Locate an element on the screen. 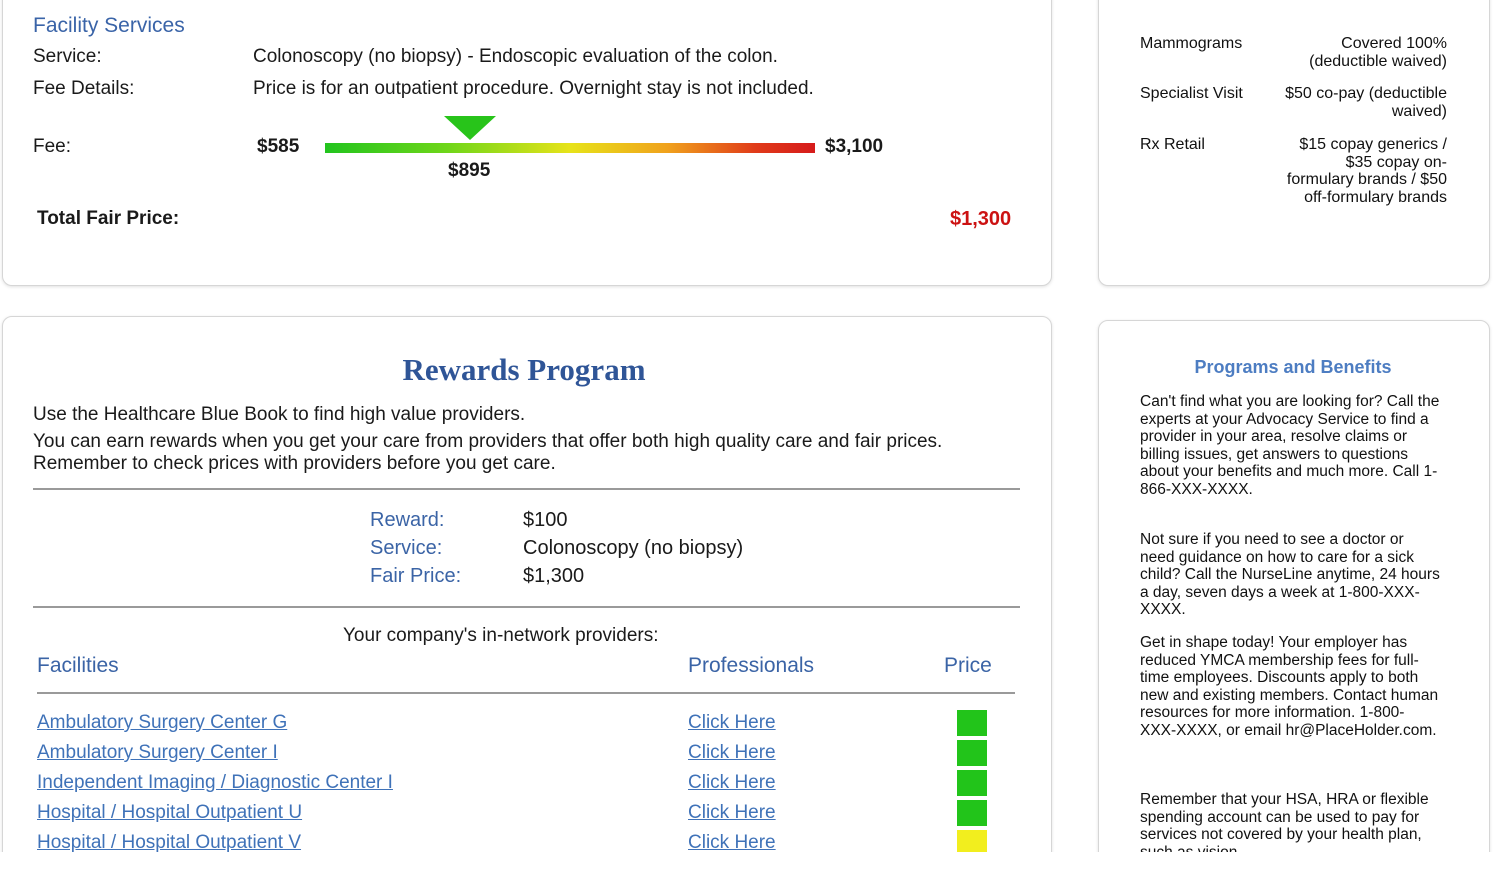  fee-range-bar is located at coordinates (570, 148).